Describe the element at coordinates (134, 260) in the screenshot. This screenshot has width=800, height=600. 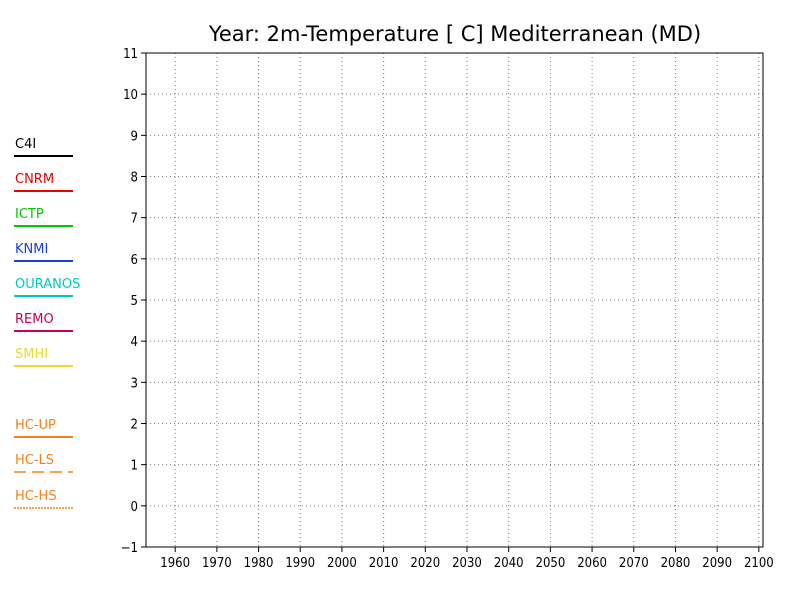
I see `y-tick-label: 6` at that location.